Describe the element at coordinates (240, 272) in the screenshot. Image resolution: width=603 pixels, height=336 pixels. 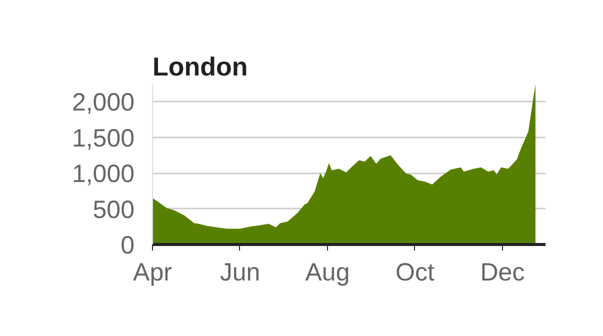
I see `x-tick-label: Jun` at that location.